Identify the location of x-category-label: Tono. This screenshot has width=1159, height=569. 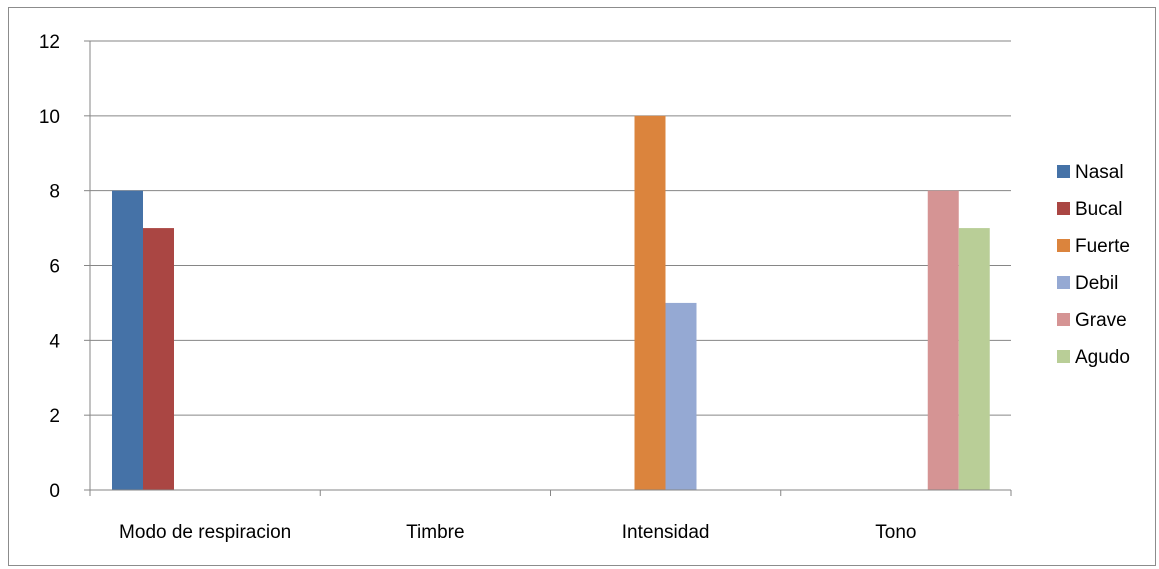
(895, 532).